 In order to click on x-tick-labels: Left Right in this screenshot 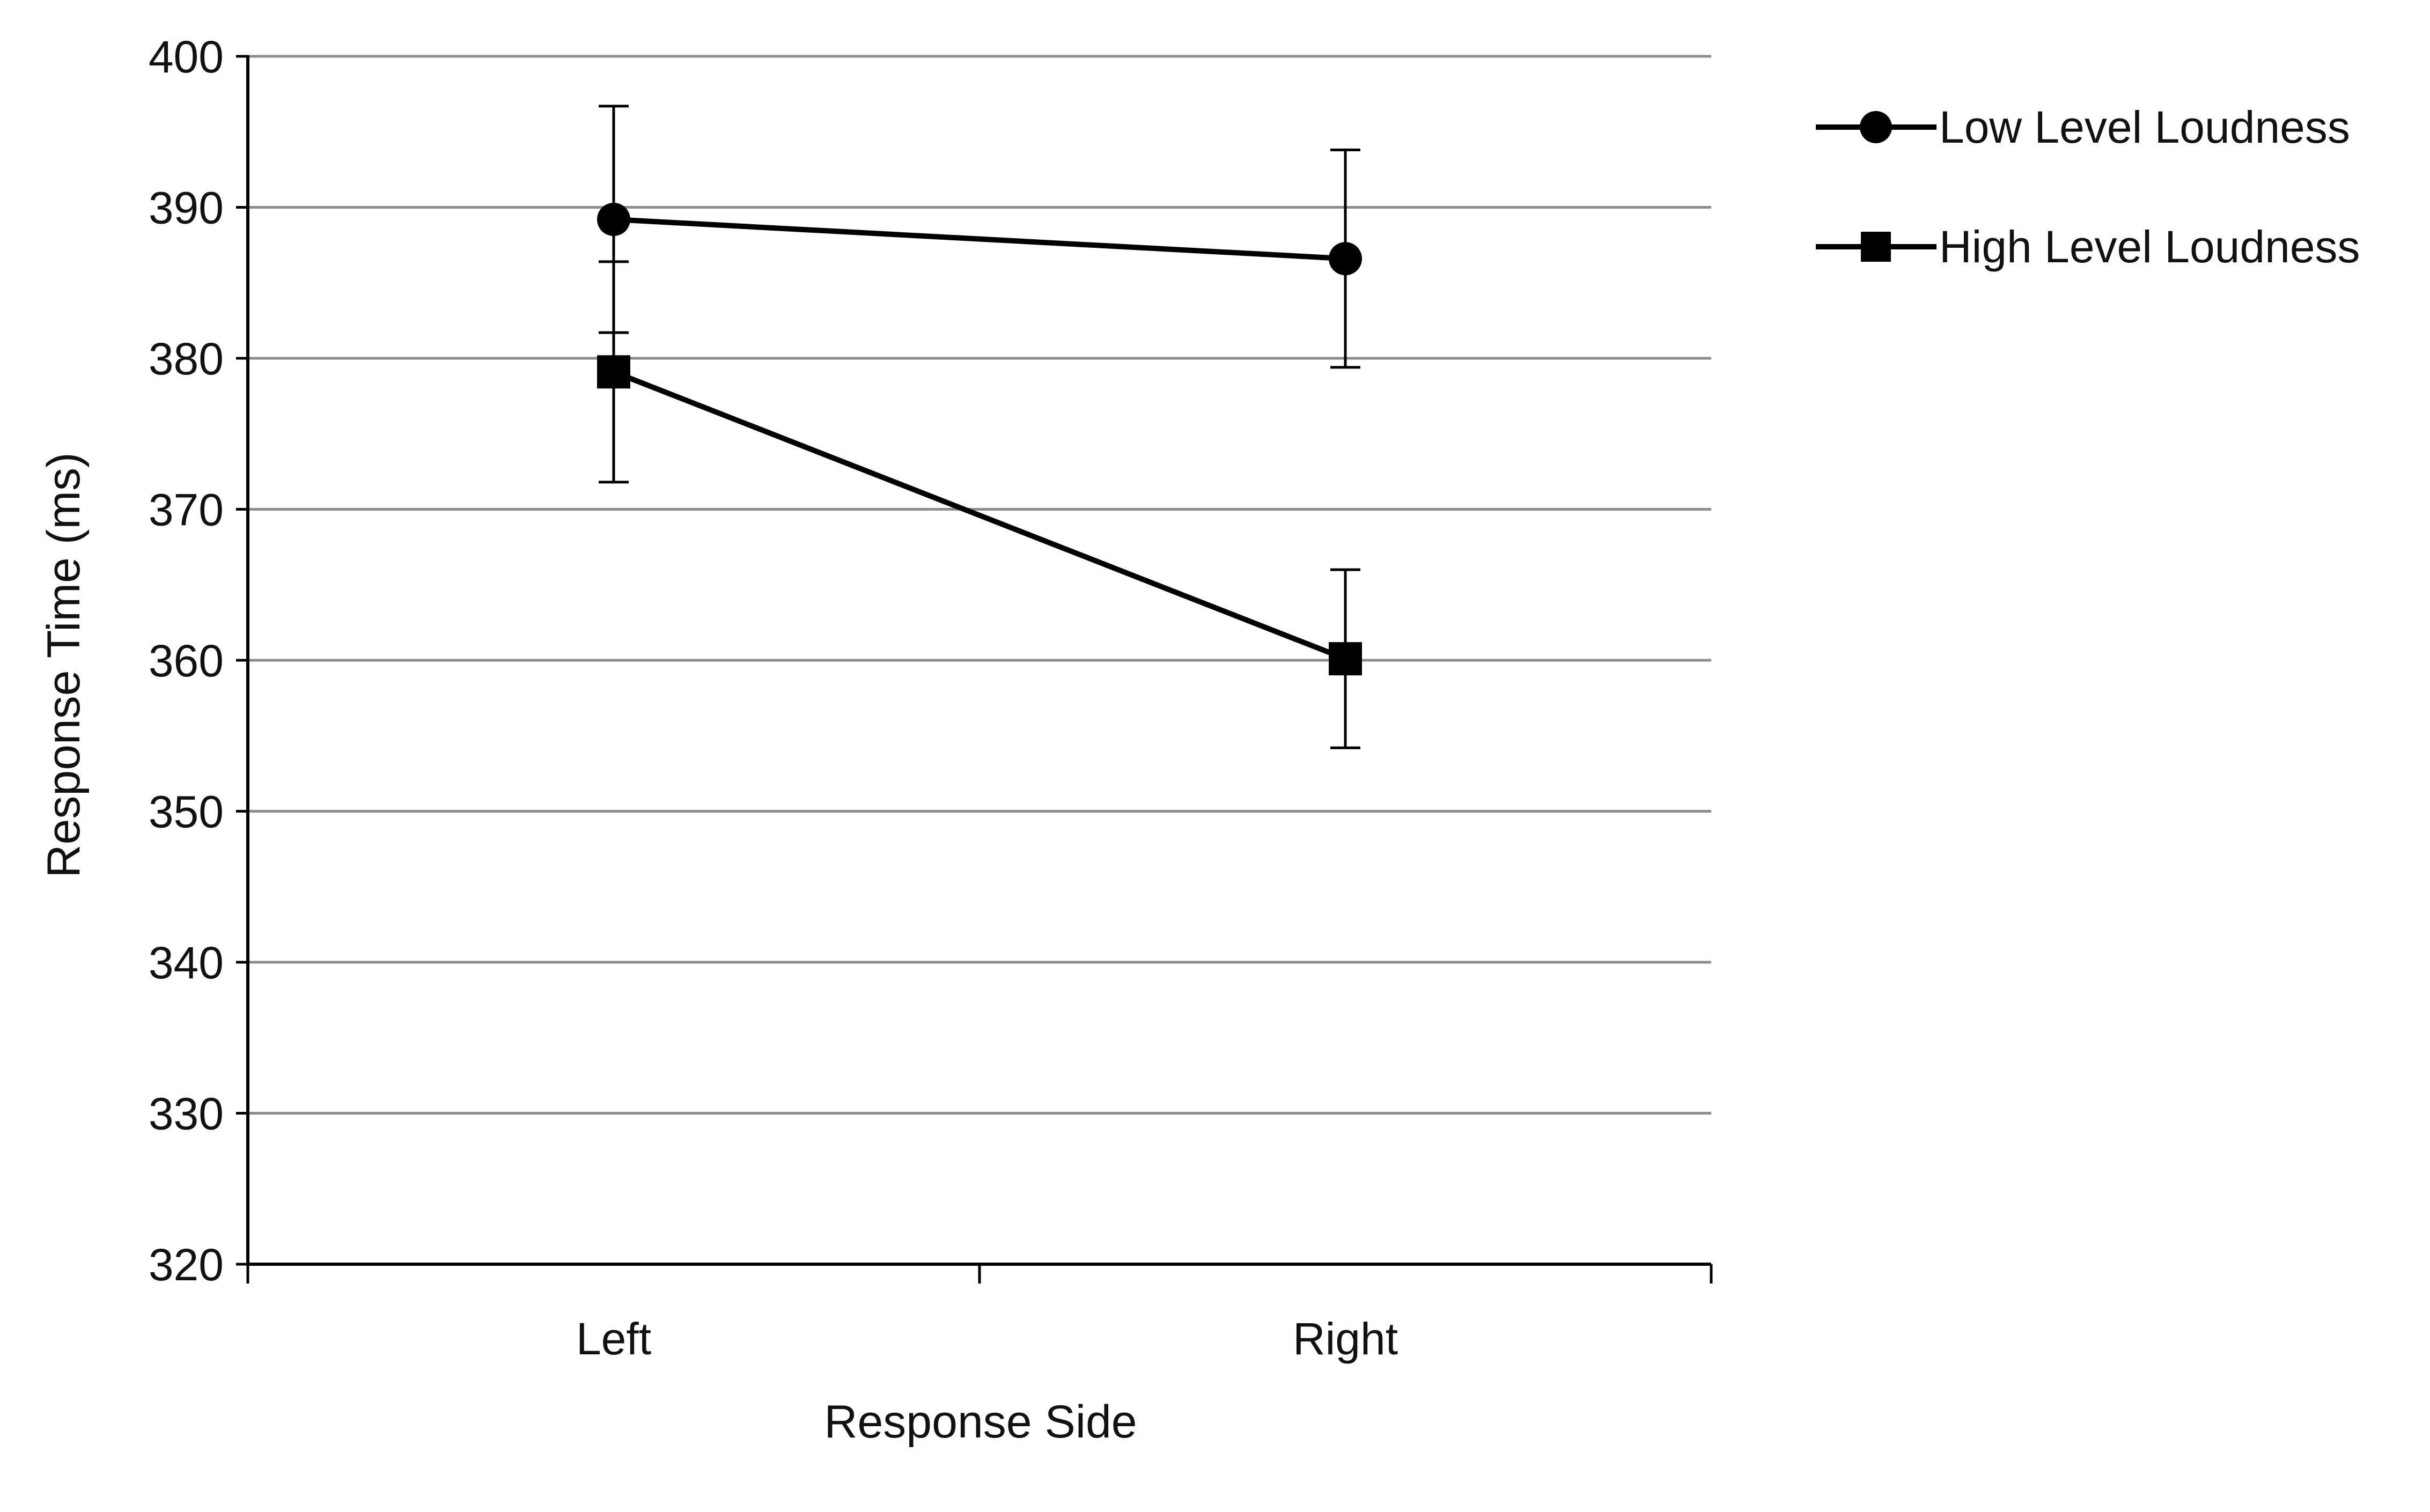, I will do `click(987, 1339)`.